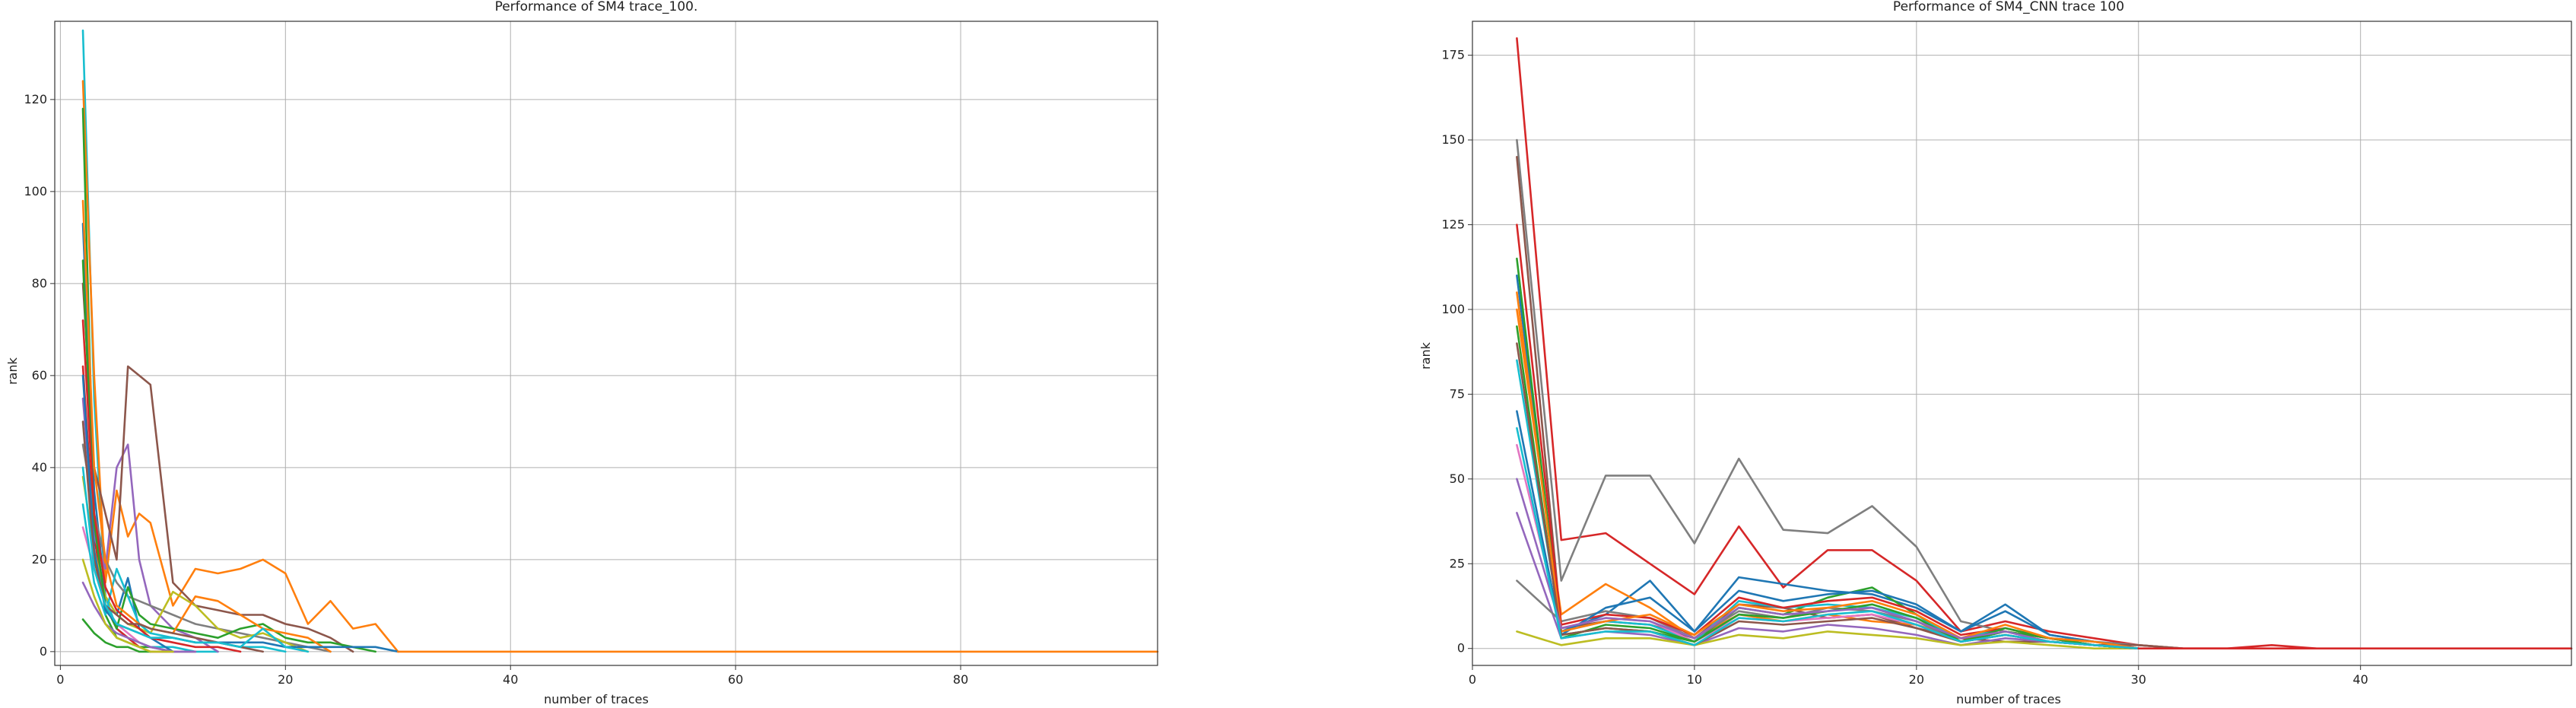  What do you see at coordinates (39, 467) in the screenshot?
I see `y-tick-label: 40` at bounding box center [39, 467].